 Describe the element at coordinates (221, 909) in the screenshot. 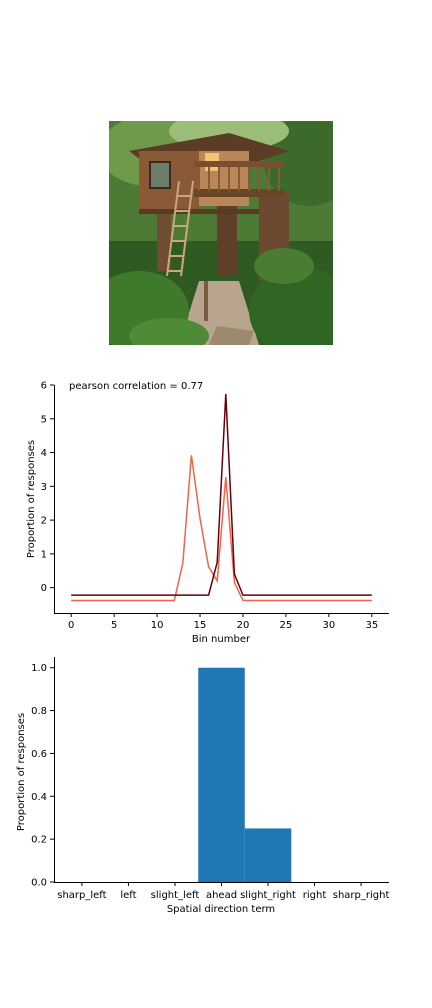

I see `x-axis-label: Spatial direction term` at that location.